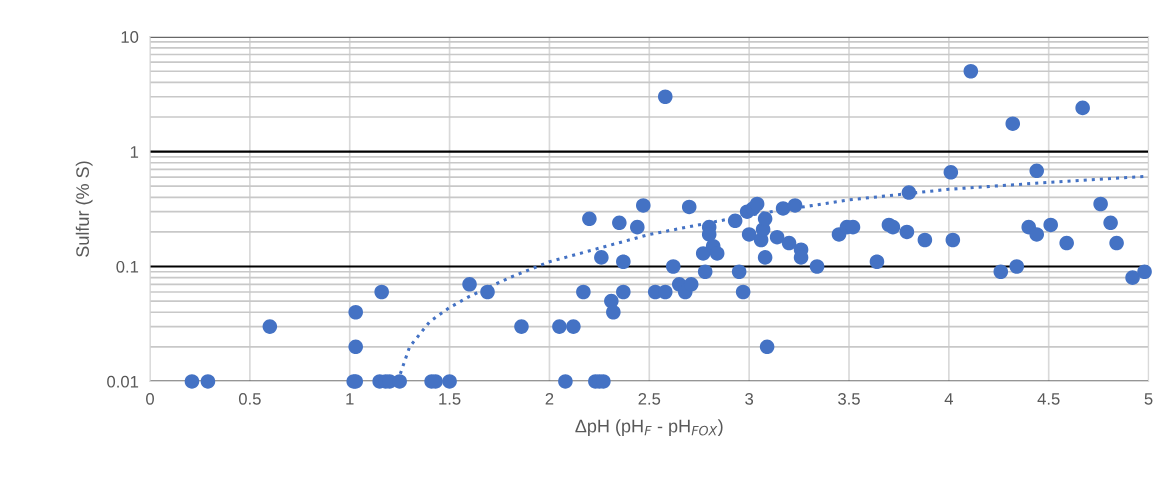 The width and height of the screenshot is (1172, 489). I want to click on y-tick-label: 1, so click(134, 152).